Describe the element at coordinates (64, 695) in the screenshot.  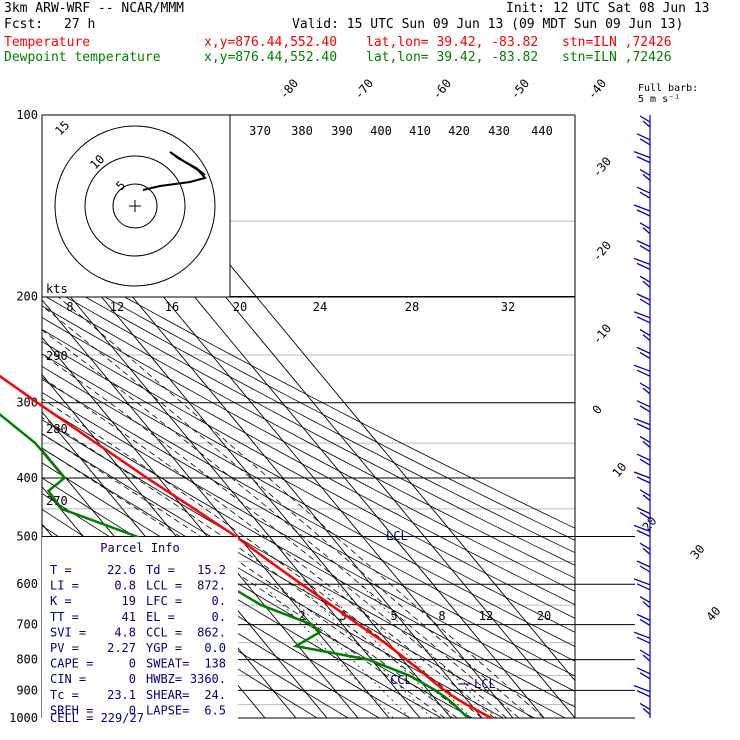
I see `parcel-info-key: Tc =` at that location.